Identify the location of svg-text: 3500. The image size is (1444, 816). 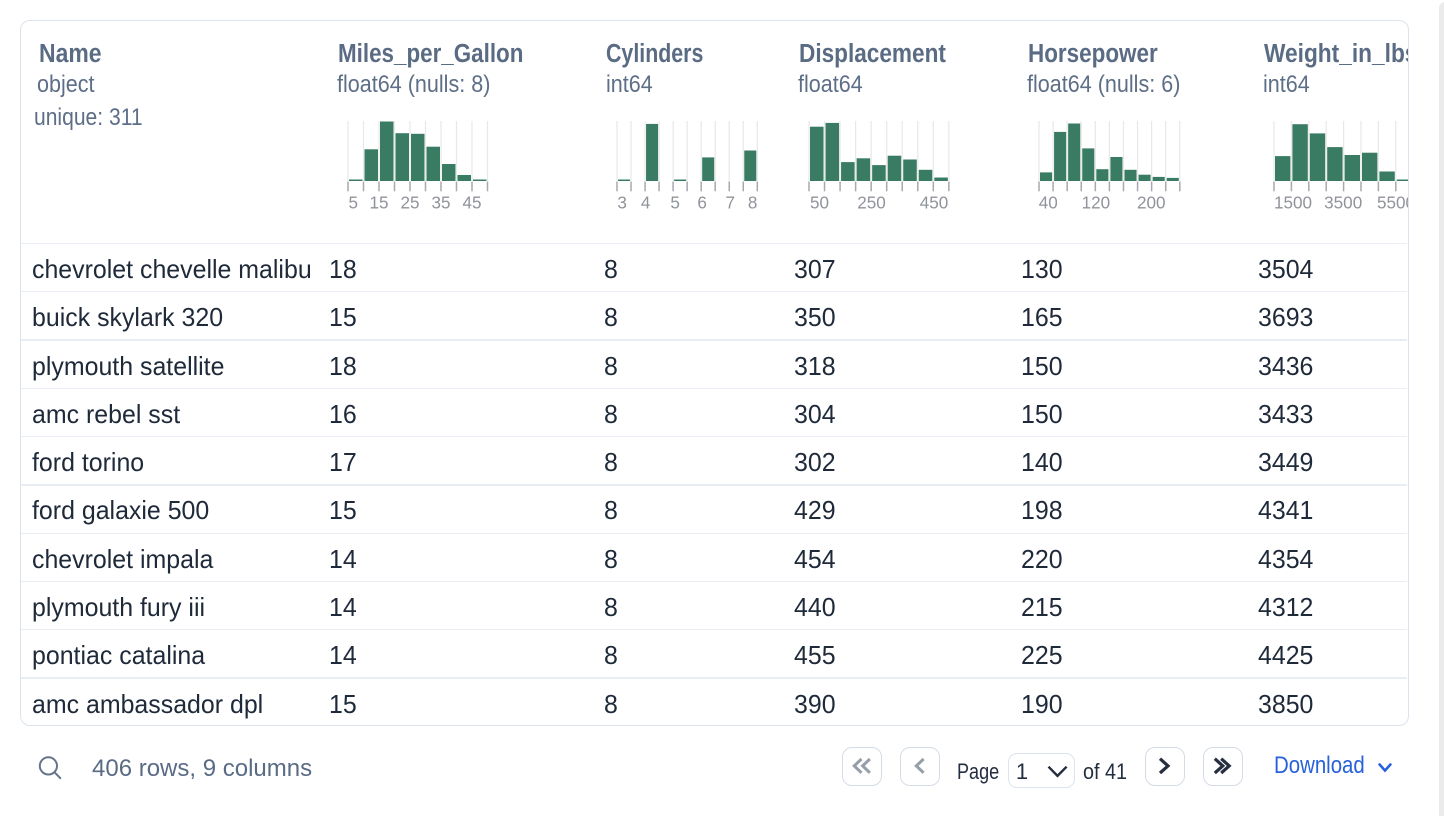
(1343, 201).